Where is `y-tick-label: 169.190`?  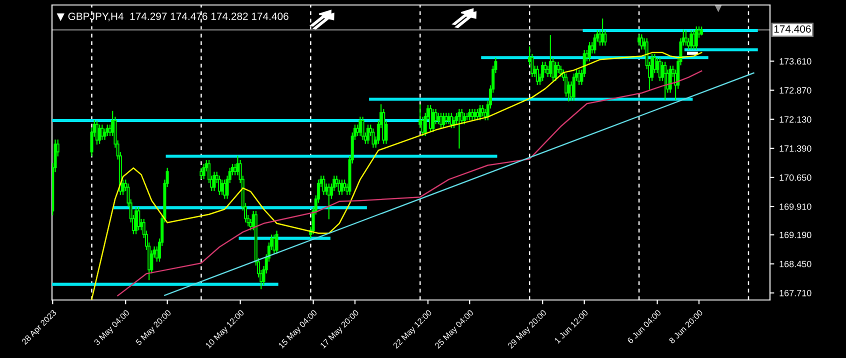 y-tick-label: 169.190 is located at coordinates (796, 235).